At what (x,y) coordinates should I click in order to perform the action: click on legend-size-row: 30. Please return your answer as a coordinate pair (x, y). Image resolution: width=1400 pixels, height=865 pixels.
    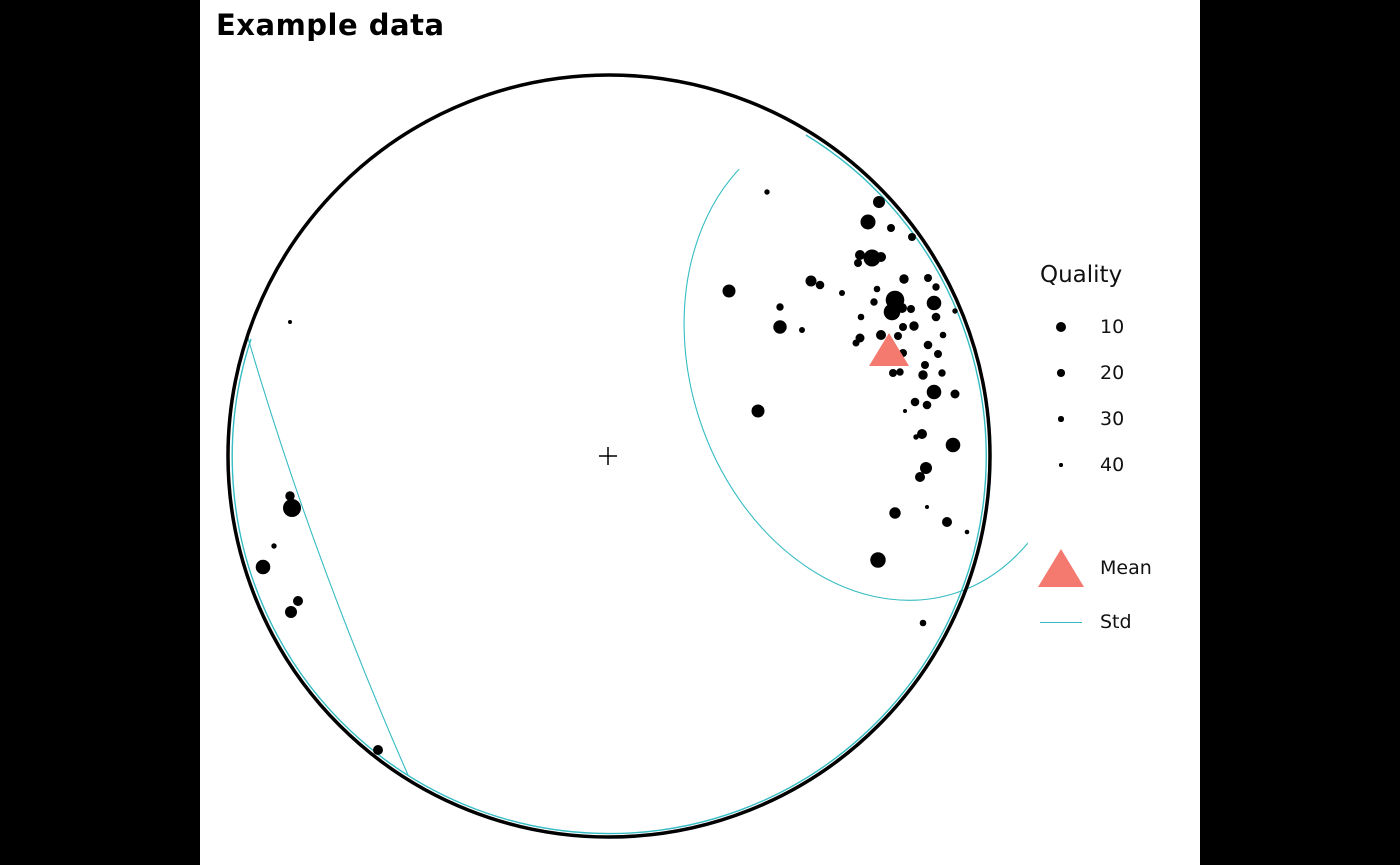
    Looking at the image, I should click on (1120, 419).